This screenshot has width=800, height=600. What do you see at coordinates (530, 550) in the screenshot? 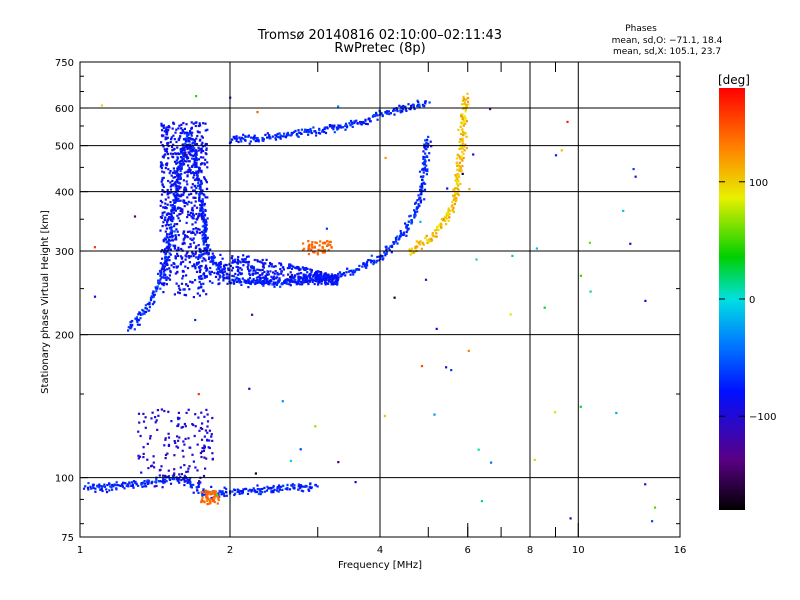
I see `x-tick-label: 8` at bounding box center [530, 550].